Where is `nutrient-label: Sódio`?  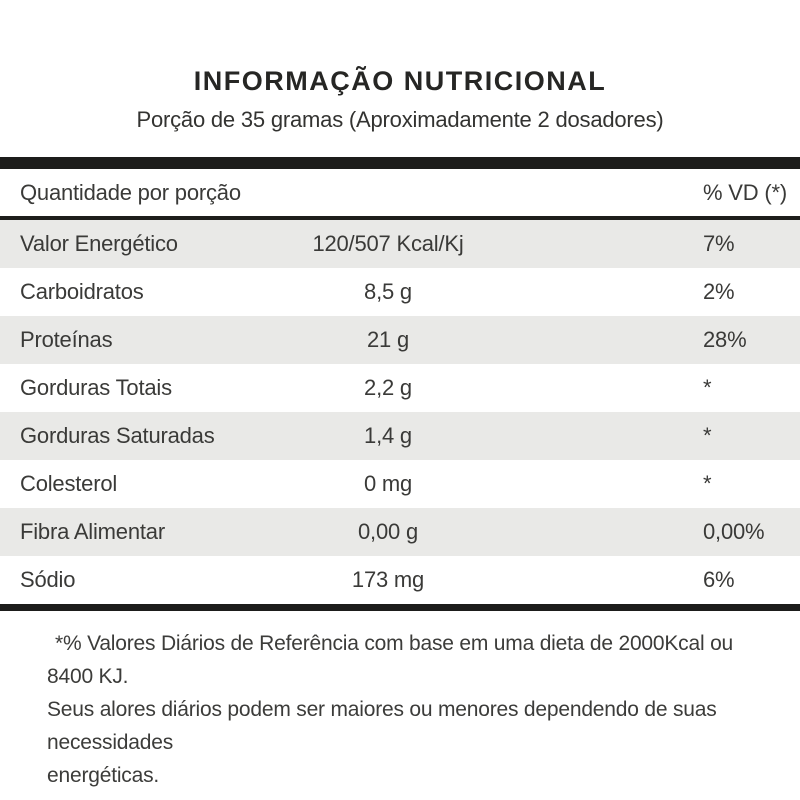
nutrient-label: Sódio is located at coordinates (48, 579).